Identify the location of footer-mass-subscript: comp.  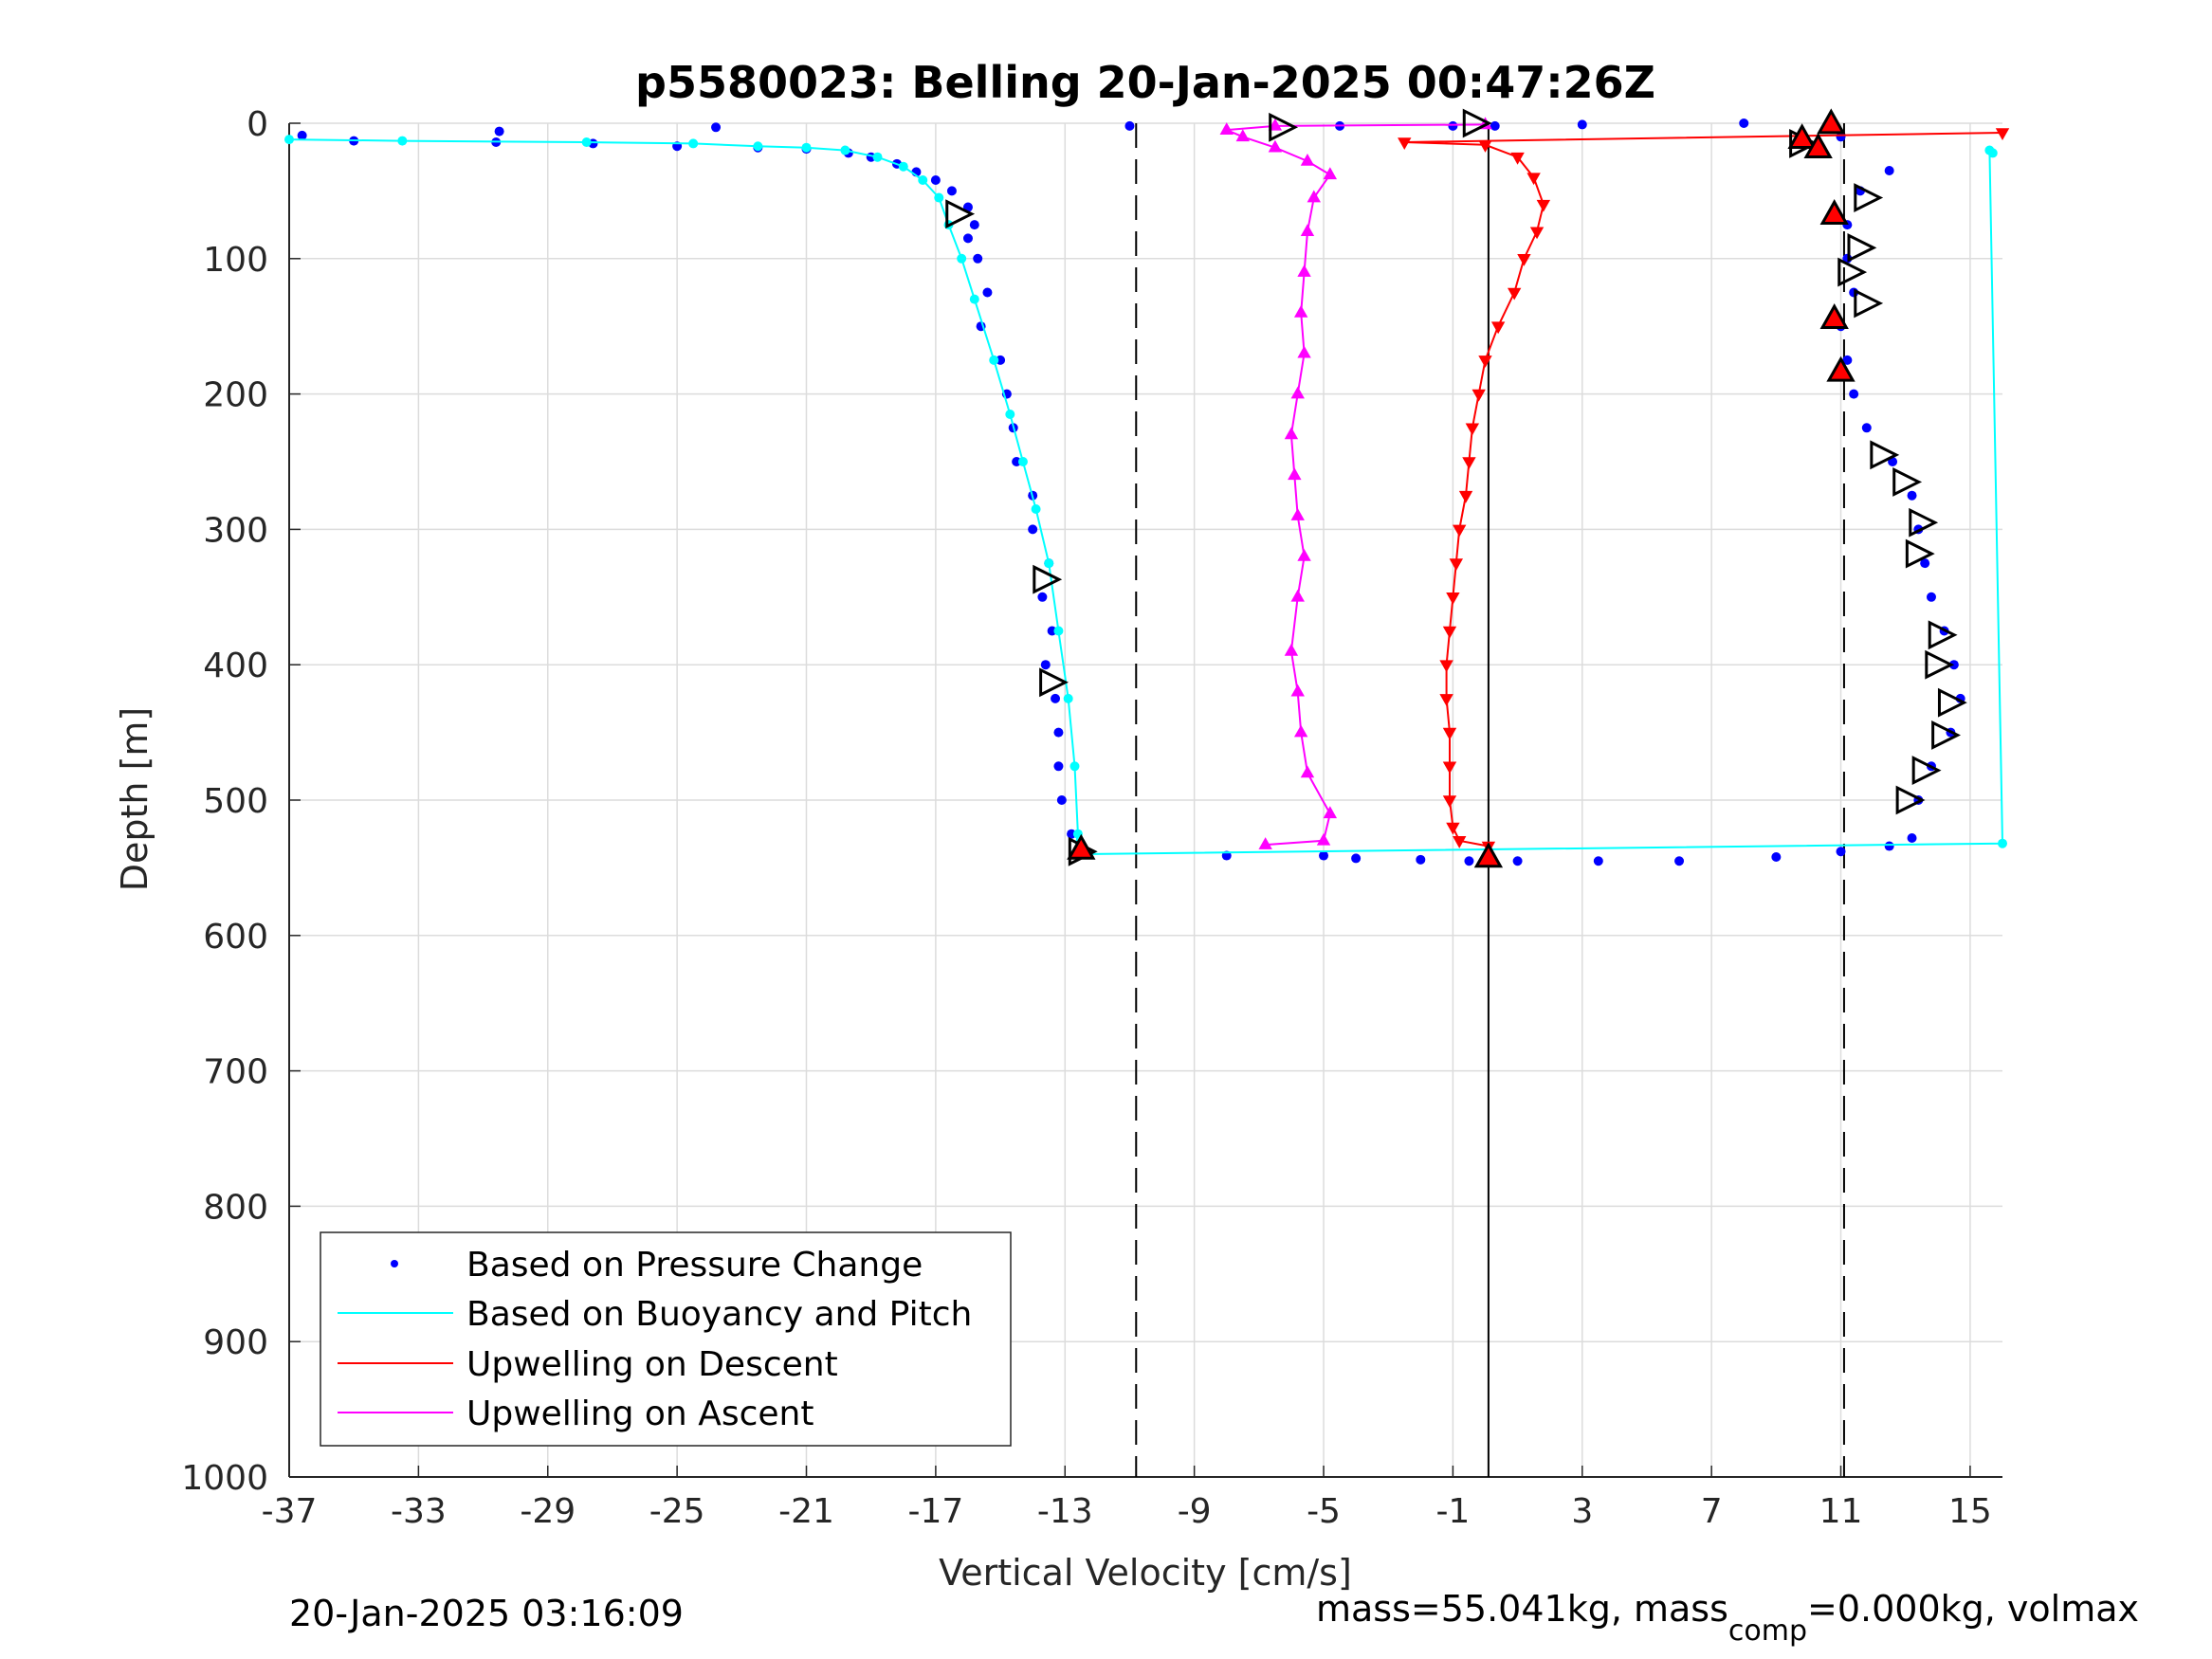
(1767, 1631).